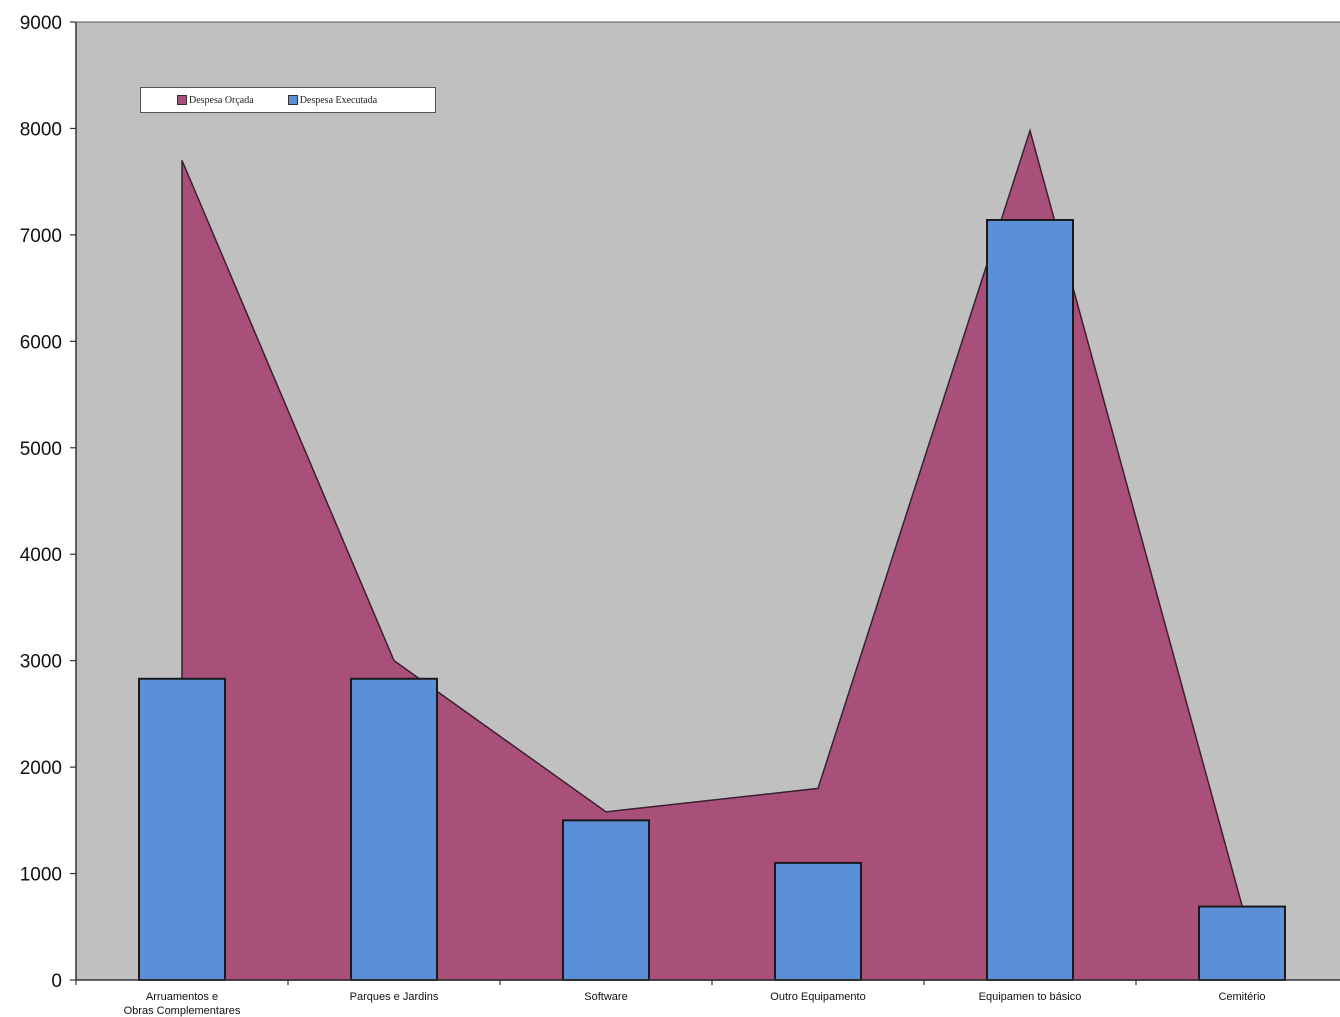 The width and height of the screenshot is (1340, 1017). Describe the element at coordinates (41, 342) in the screenshot. I see `y-tick-label: 6000` at that location.